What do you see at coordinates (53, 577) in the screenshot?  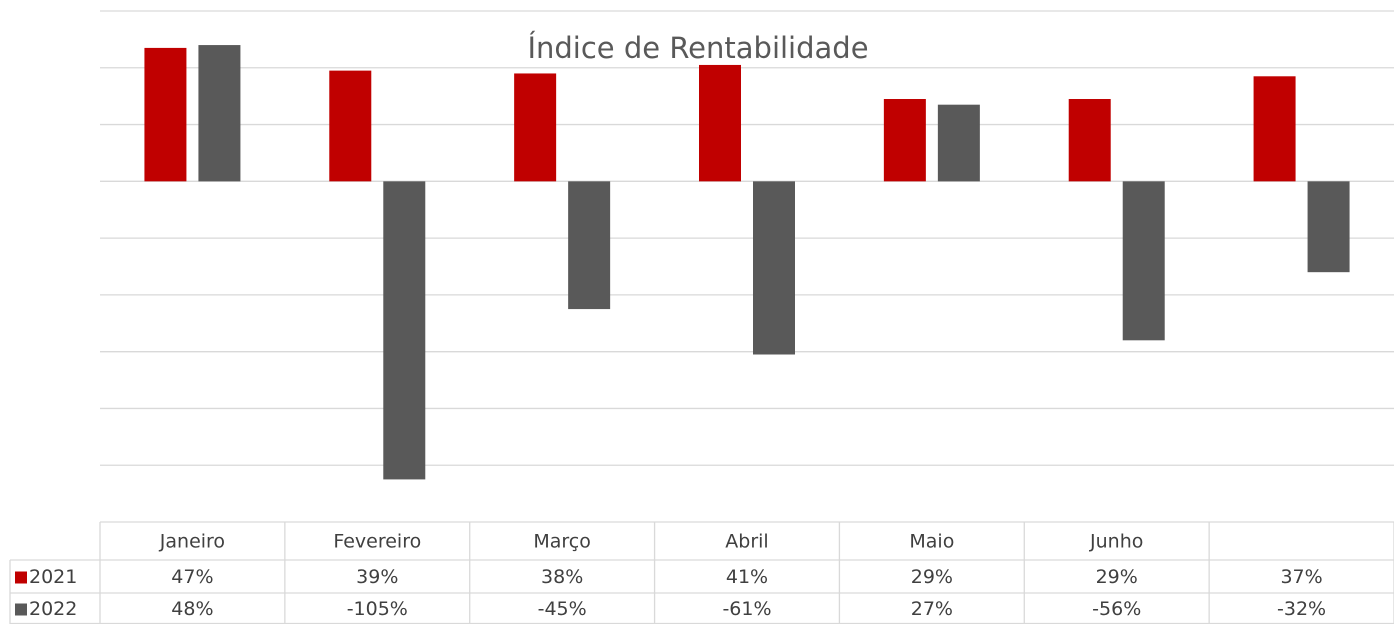 I see `legend-label: 2021` at bounding box center [53, 577].